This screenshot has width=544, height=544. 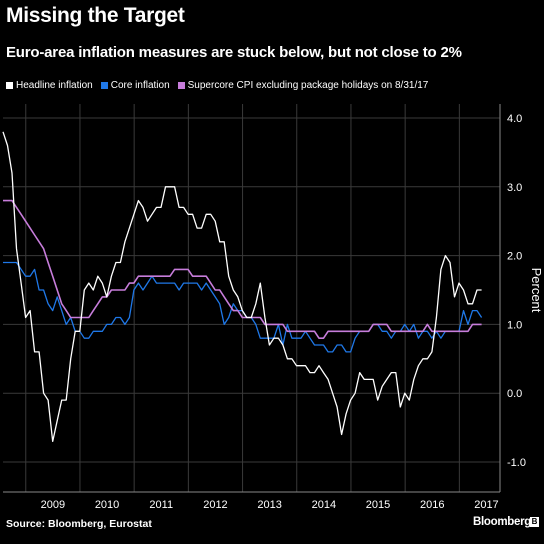 I want to click on x-tick-label: 2016, so click(x=432, y=505).